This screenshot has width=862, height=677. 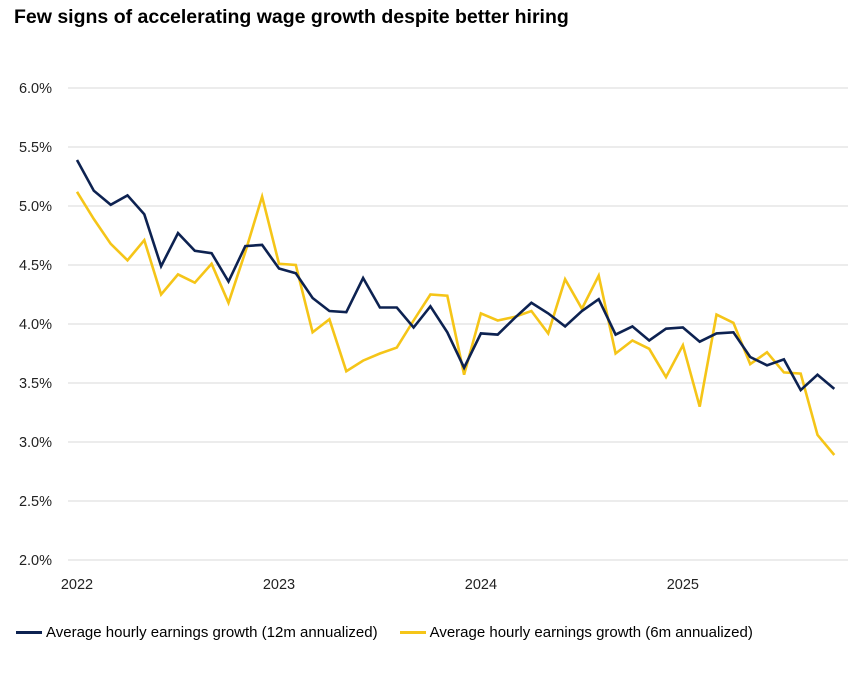 What do you see at coordinates (35, 561) in the screenshot?
I see `y-tick-label: 2.0%` at bounding box center [35, 561].